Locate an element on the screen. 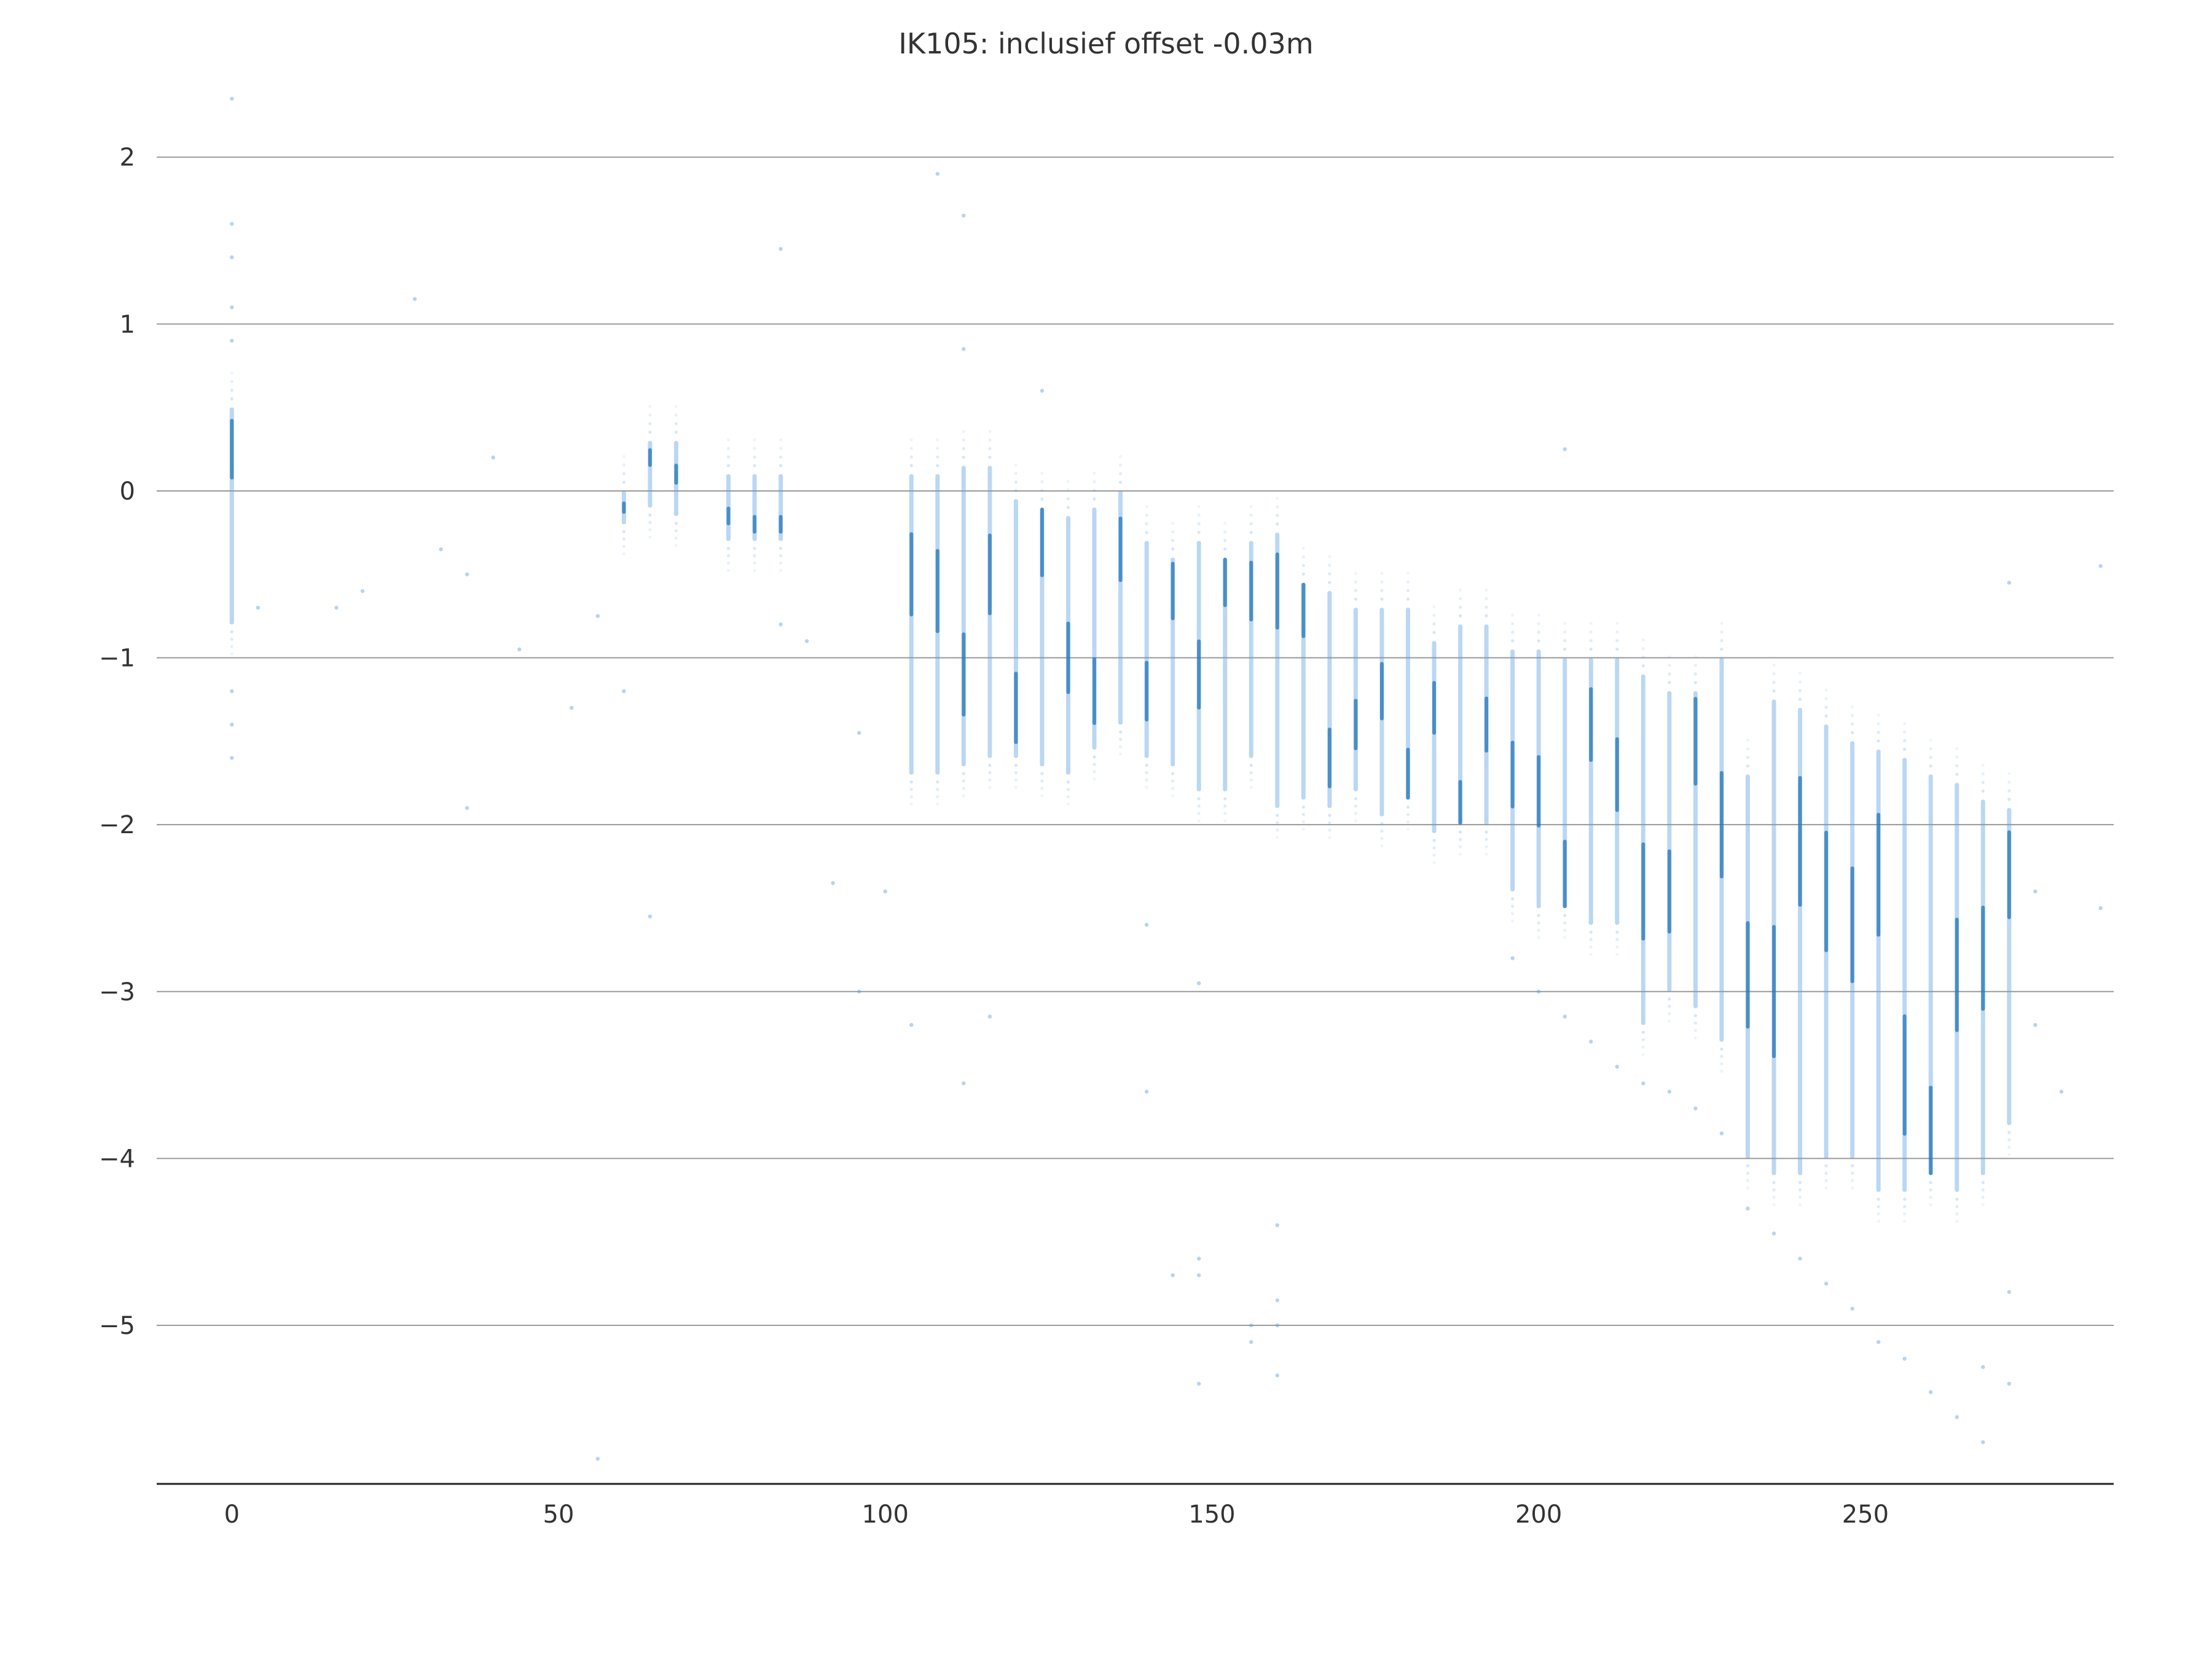 The width and height of the screenshot is (2212, 1659). x-tick-label: 150 is located at coordinates (1211, 1514).